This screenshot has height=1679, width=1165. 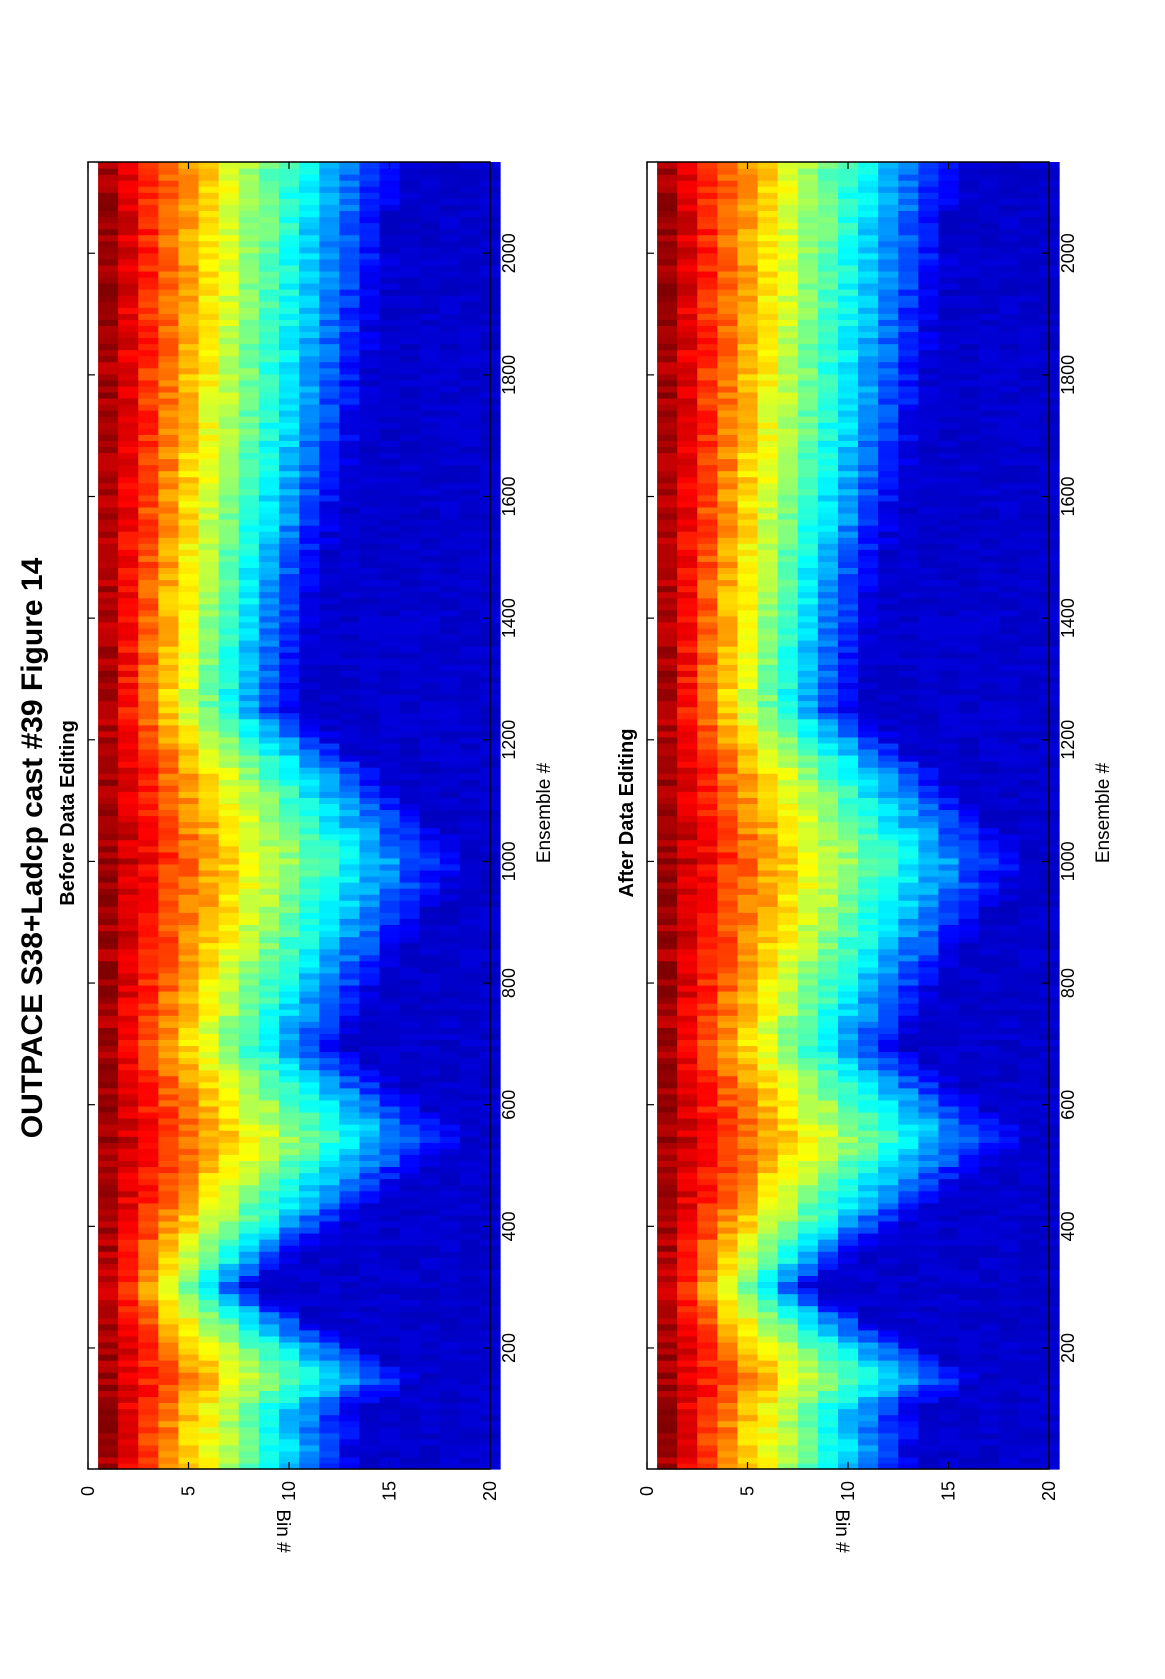 I want to click on y-tick-label: 20, so click(x=490, y=1491).